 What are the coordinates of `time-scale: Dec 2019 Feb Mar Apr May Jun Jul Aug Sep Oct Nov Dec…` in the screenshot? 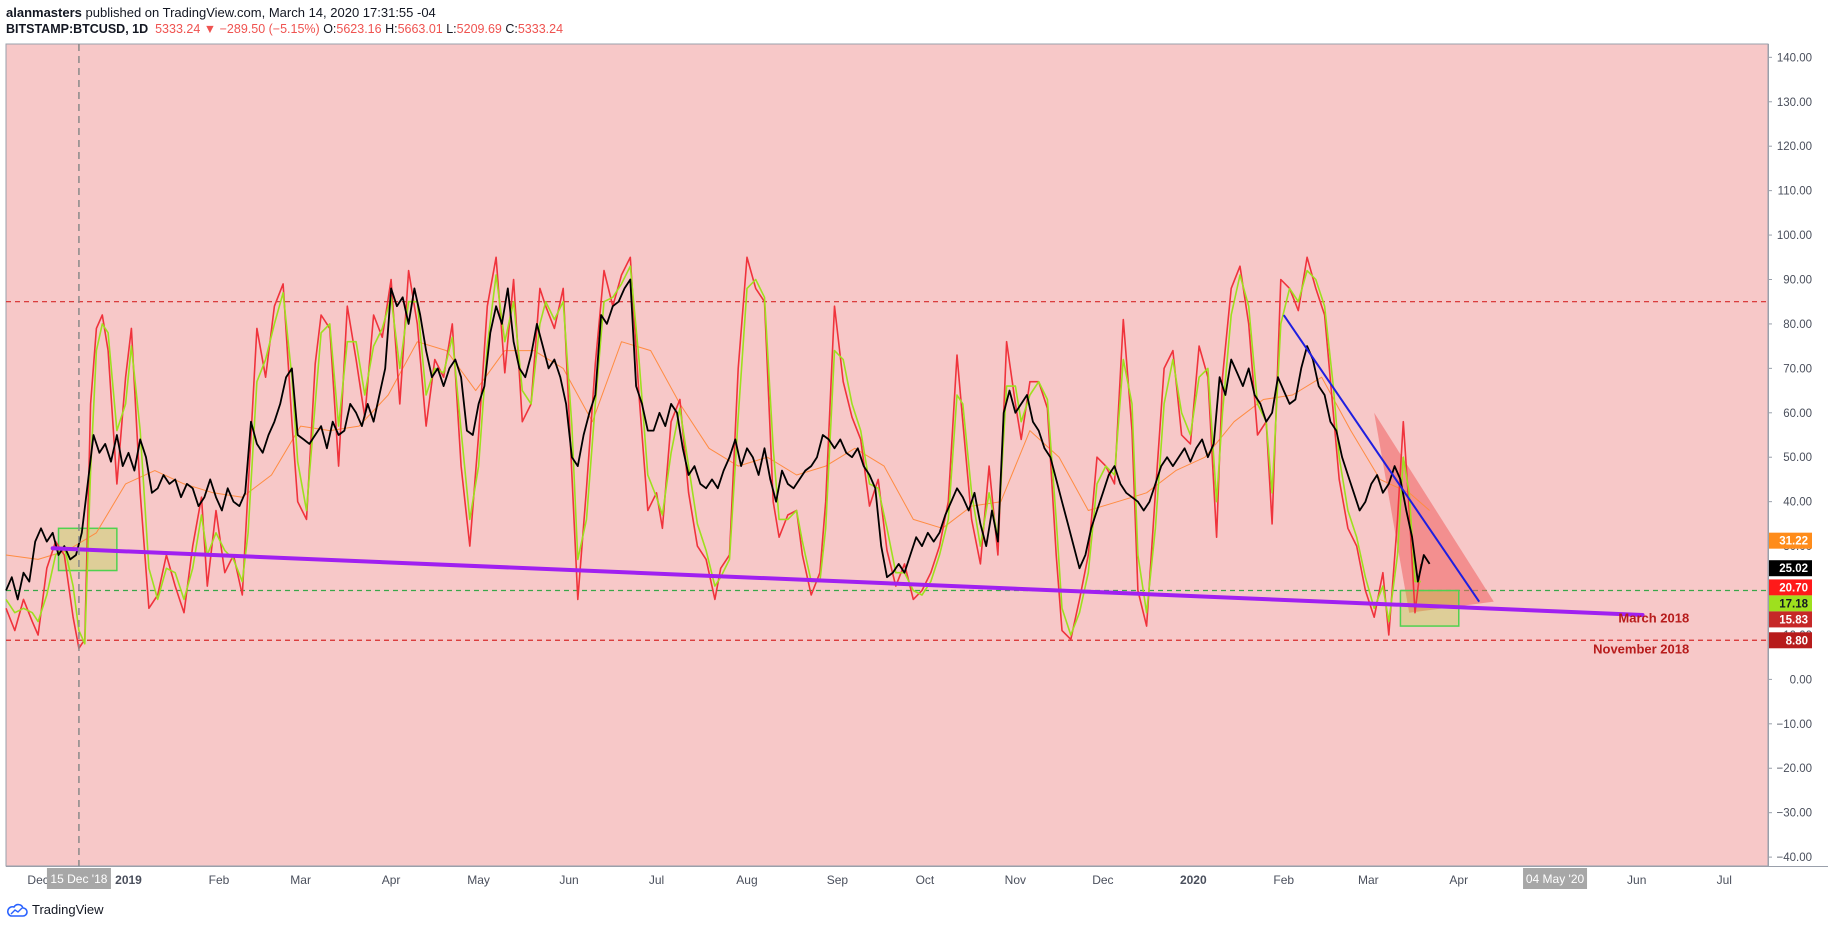 It's located at (879, 878).